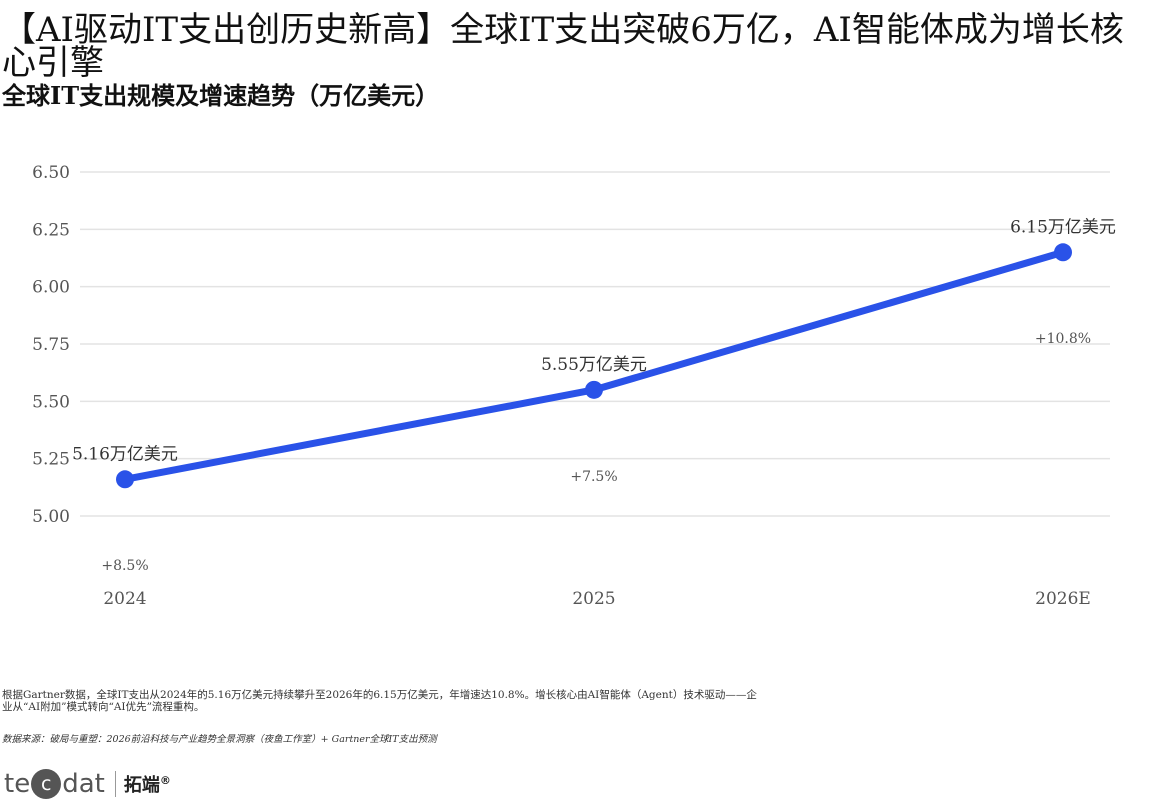 The height and width of the screenshot is (811, 1159). I want to click on data-label: 6.15万亿美元, so click(1063, 227).